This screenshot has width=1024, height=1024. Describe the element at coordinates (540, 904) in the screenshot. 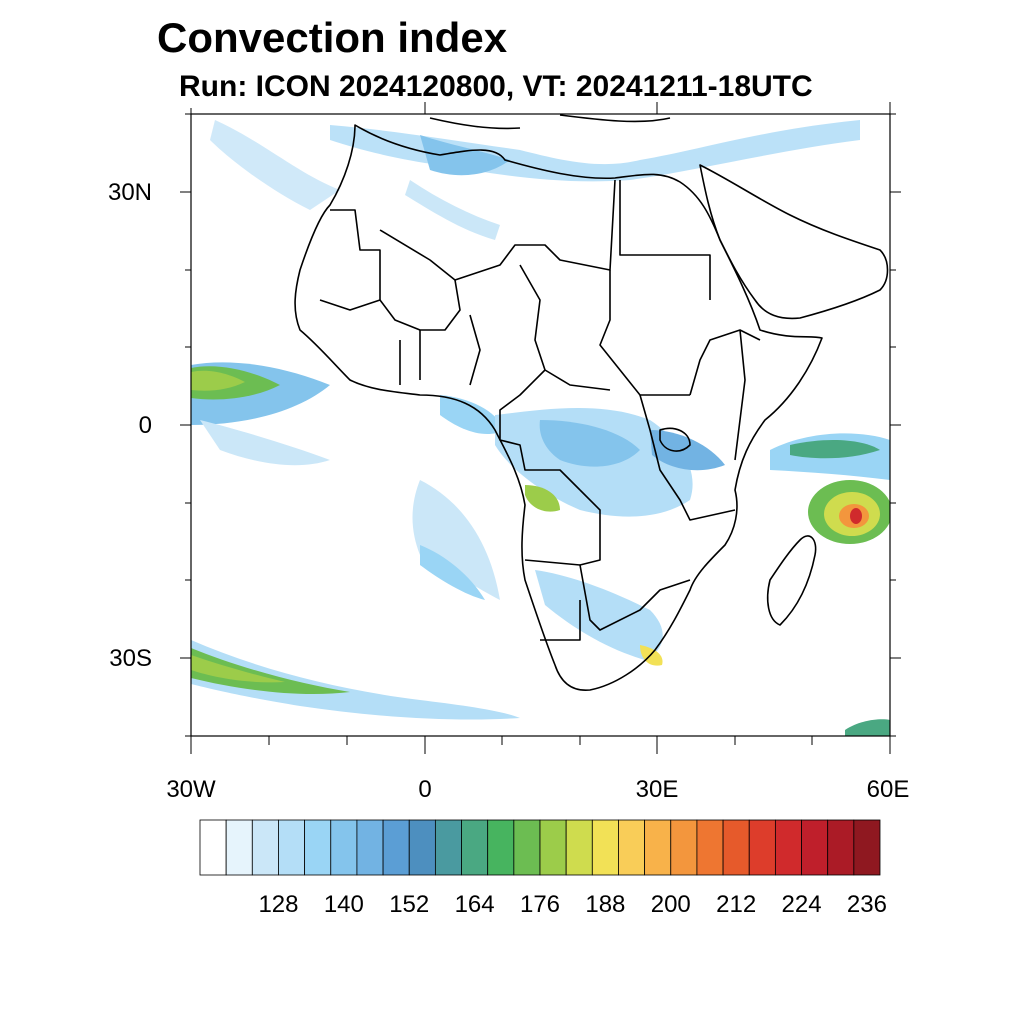

I see `colorbar-tick-label: 176` at that location.